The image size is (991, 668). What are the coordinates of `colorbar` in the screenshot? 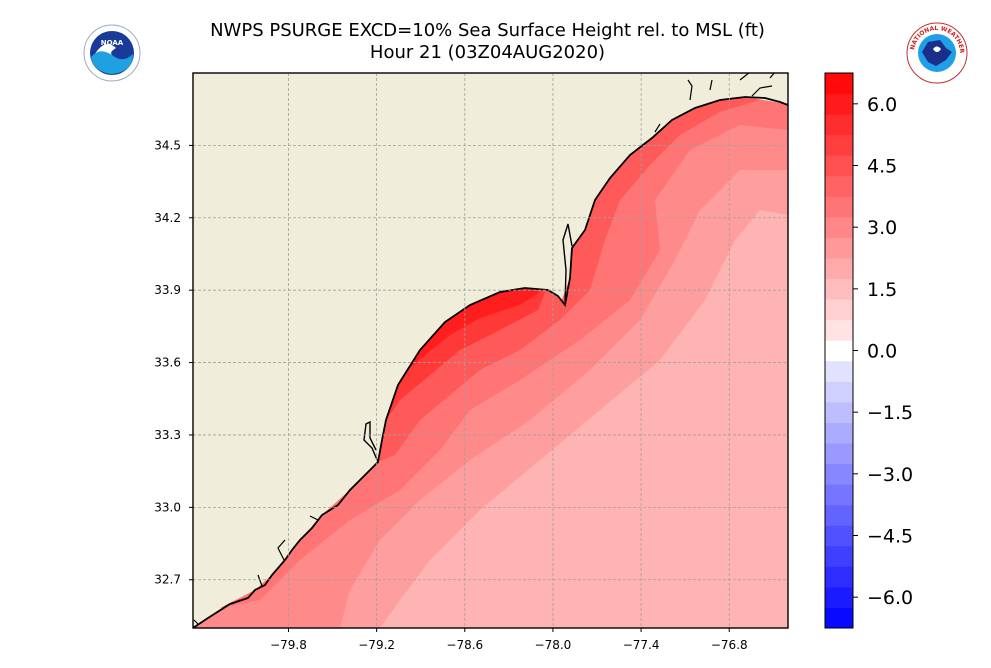 It's located at (839, 351).